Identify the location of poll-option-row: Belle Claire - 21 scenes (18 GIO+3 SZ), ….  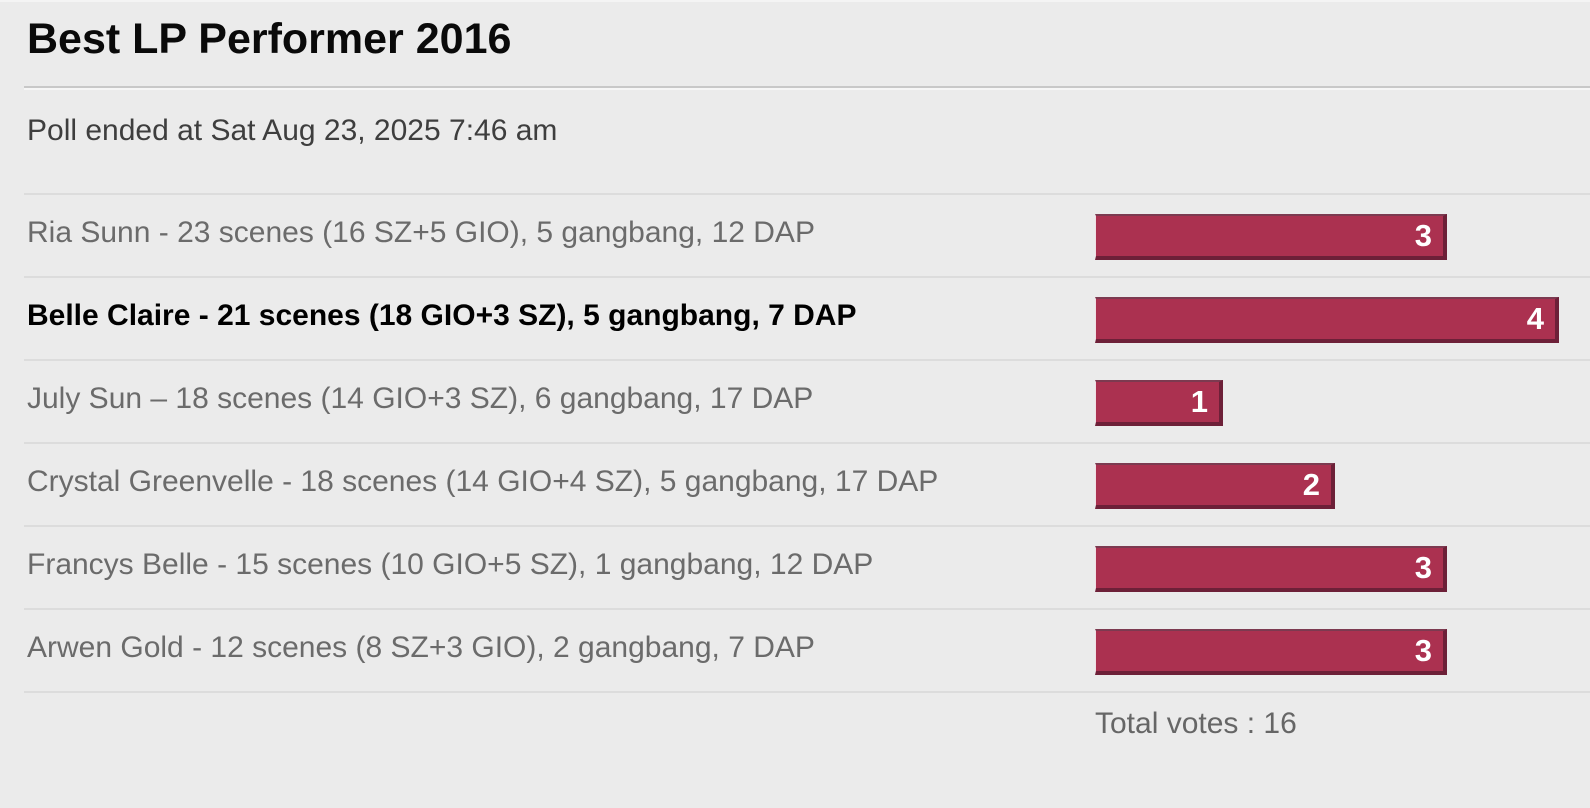
(807, 317).